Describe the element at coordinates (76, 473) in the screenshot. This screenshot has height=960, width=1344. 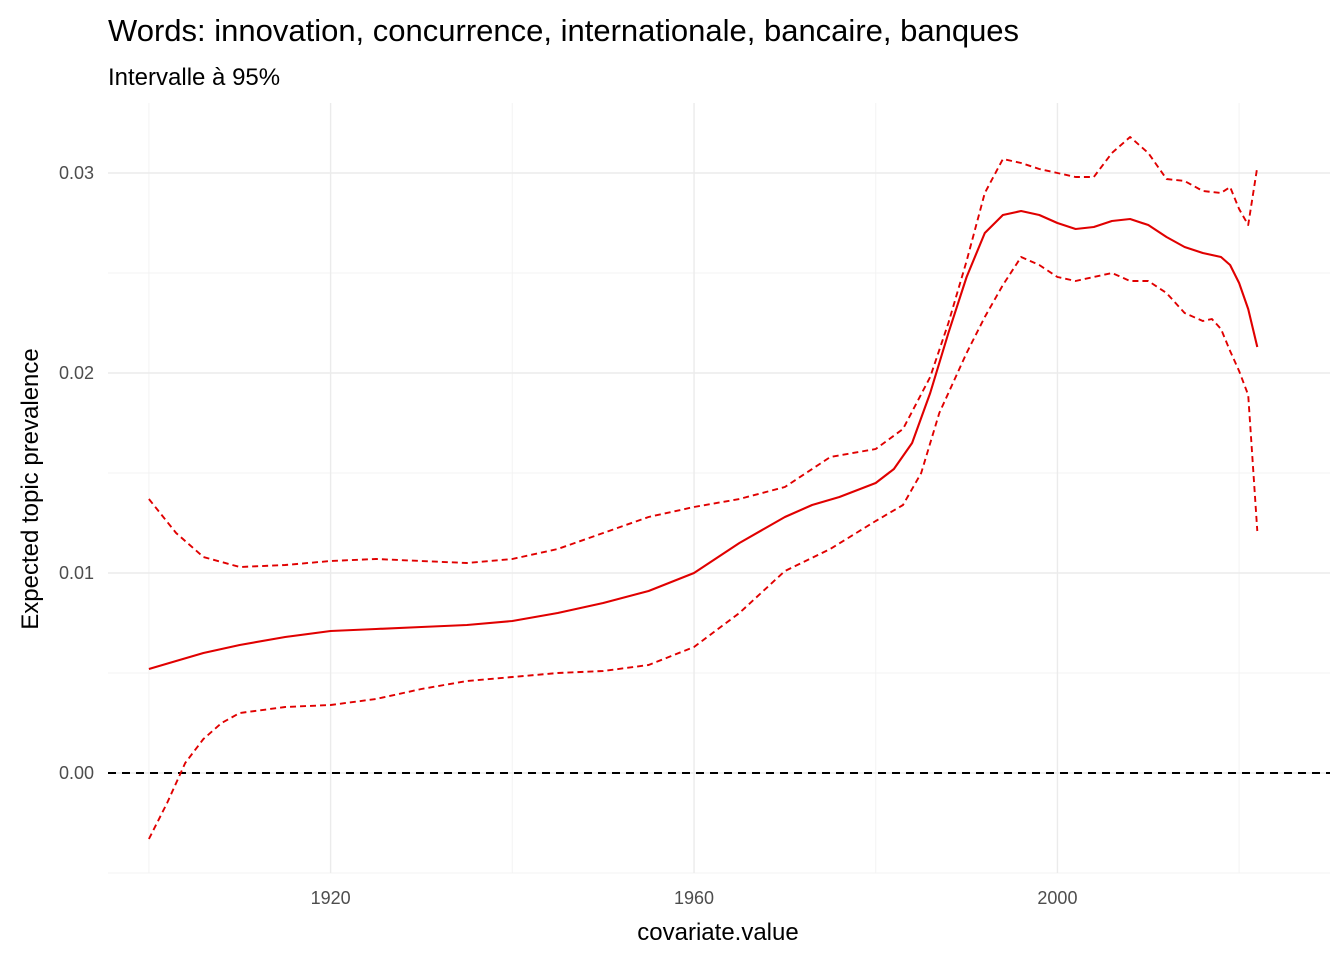
I see `y-axis-ticks: 0.00 0.01 0.02 0.03` at that location.